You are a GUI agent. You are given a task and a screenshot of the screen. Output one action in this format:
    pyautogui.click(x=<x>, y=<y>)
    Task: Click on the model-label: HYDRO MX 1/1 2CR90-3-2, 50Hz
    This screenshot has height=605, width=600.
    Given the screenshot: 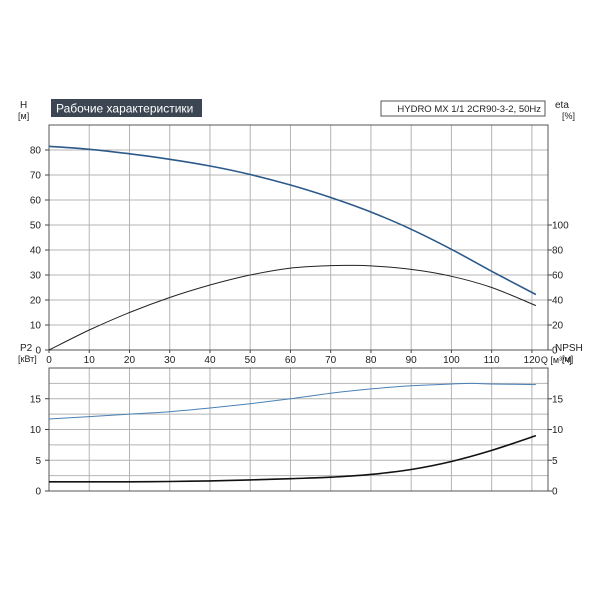 What is the action you would take?
    pyautogui.click(x=469, y=109)
    